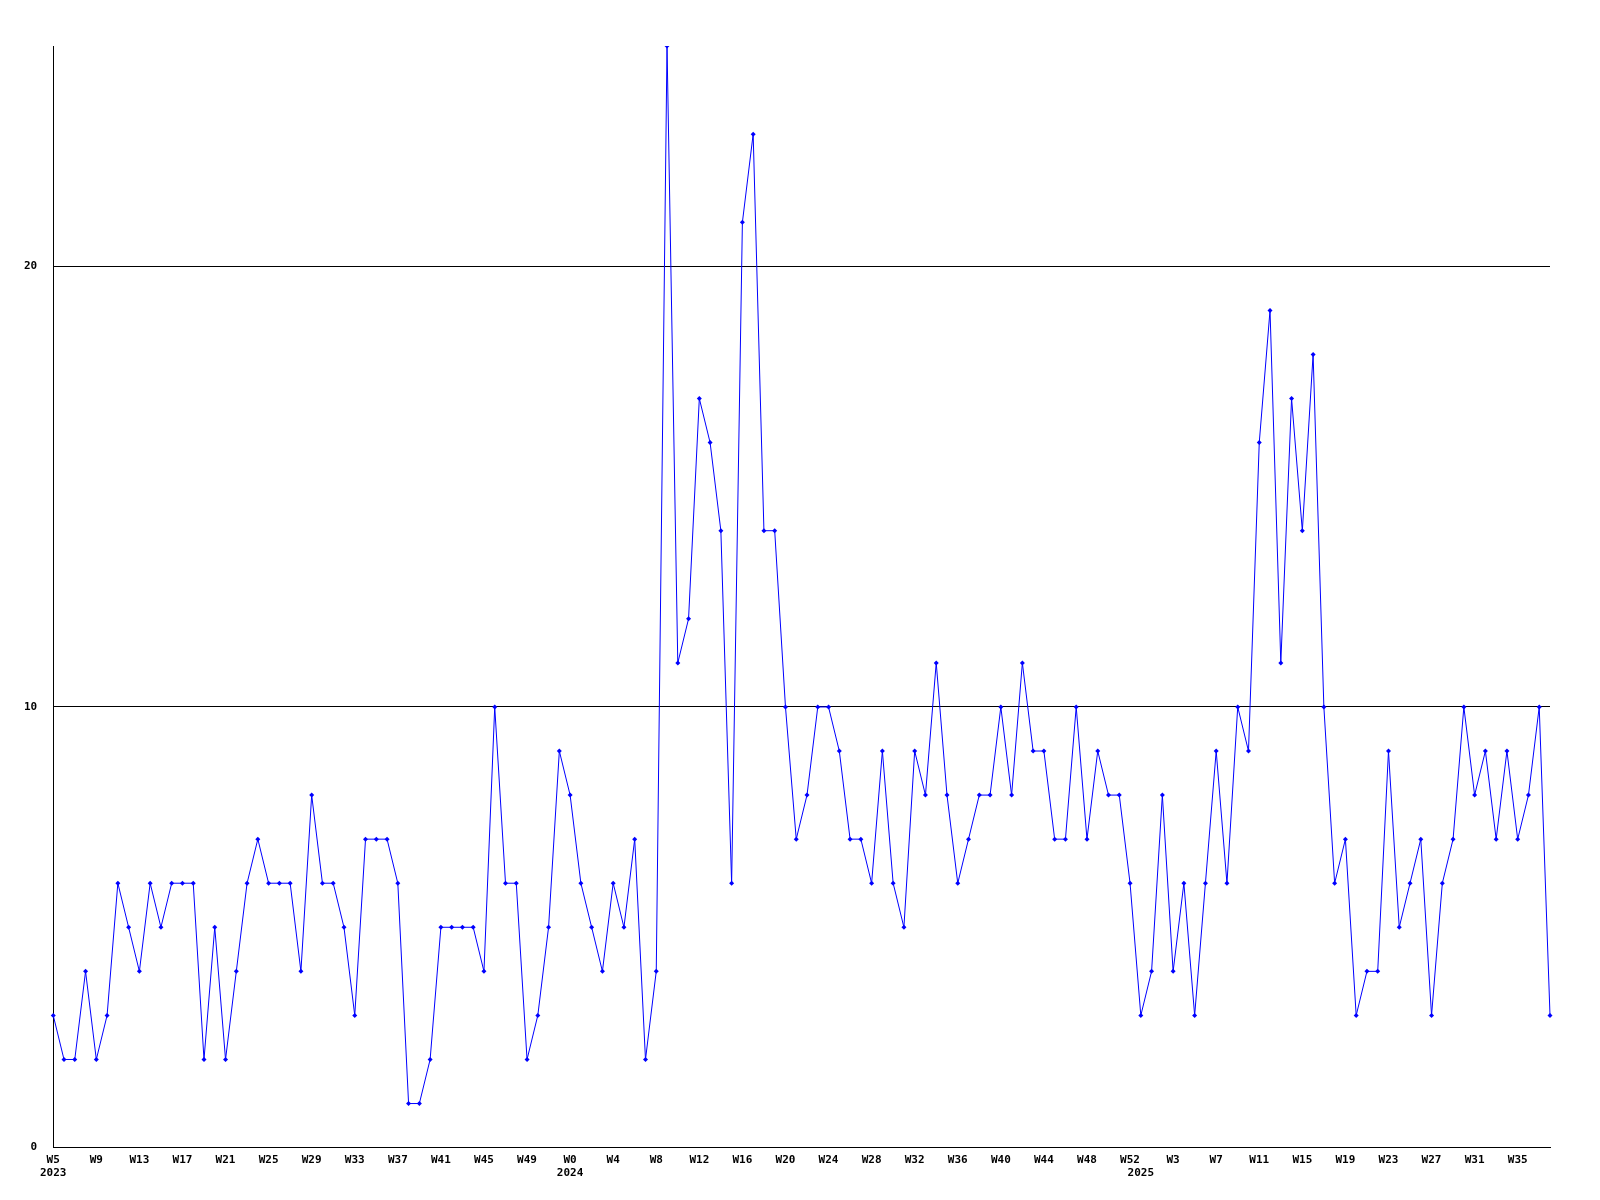 The width and height of the screenshot is (1600, 1200). I want to click on x-tick-label: W13, so click(139, 1160).